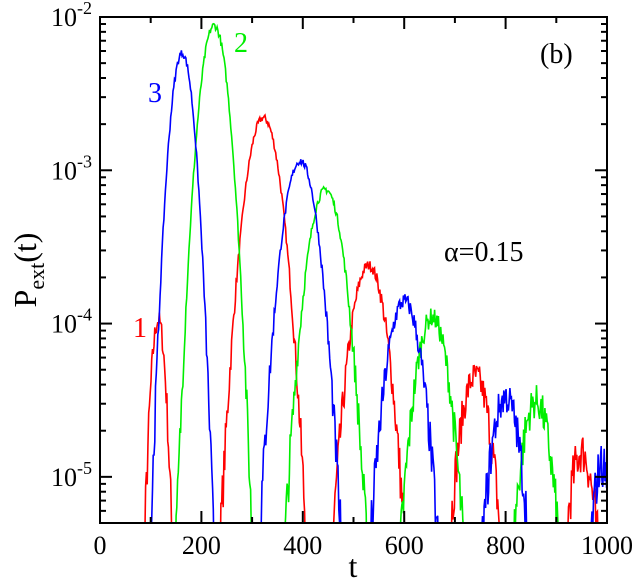 This screenshot has width=640, height=582. What do you see at coordinates (25, 248) in the screenshot?
I see `y-axis-label-tail: (t)` at bounding box center [25, 248].